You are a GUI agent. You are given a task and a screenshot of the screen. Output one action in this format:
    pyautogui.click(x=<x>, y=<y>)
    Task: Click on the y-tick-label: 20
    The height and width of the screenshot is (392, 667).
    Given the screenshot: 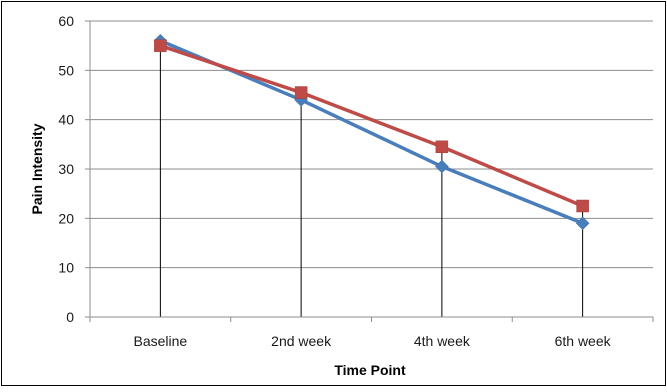 What is the action you would take?
    pyautogui.click(x=66, y=218)
    